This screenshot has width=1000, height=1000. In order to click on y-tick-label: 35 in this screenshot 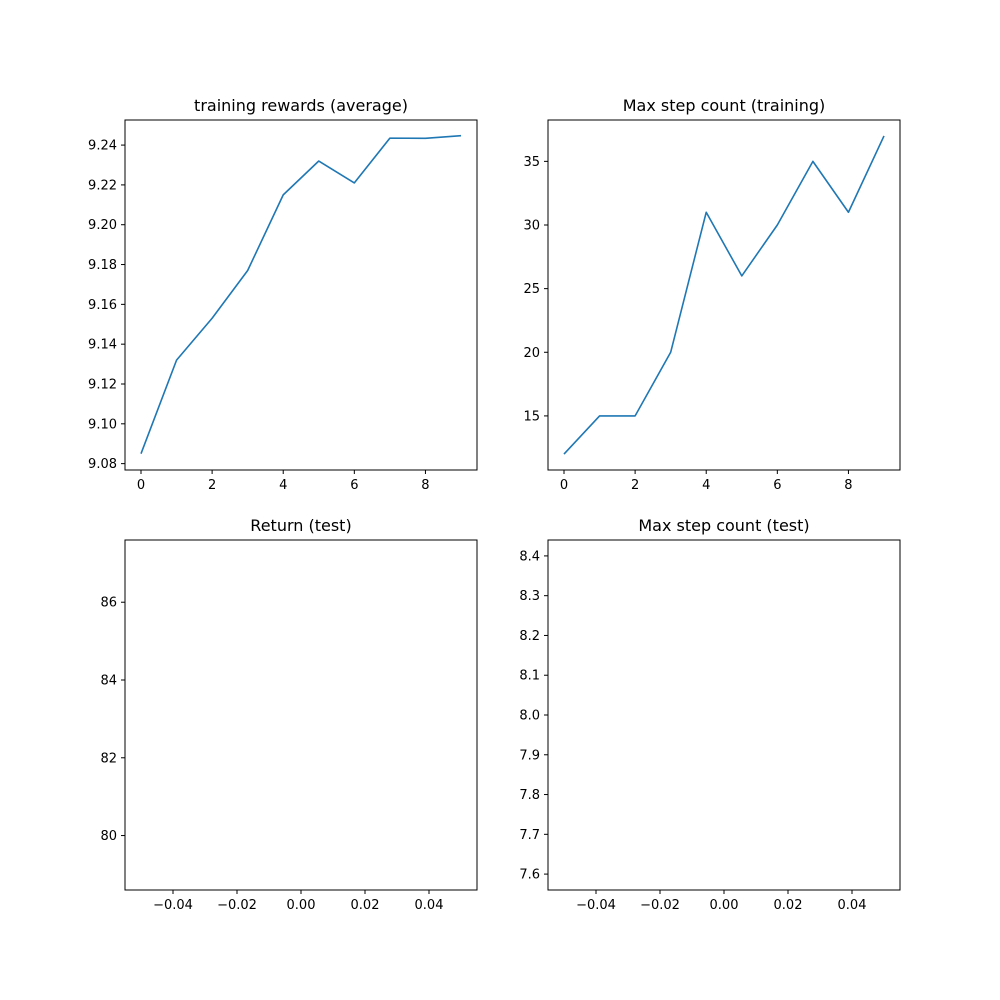, I will do `click(531, 162)`.